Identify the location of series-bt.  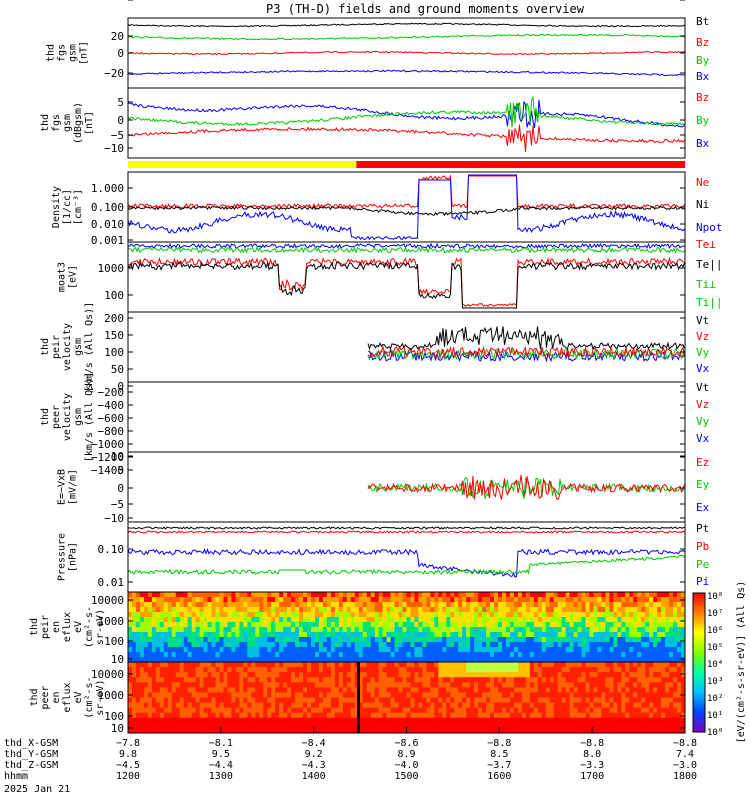
(406, 25).